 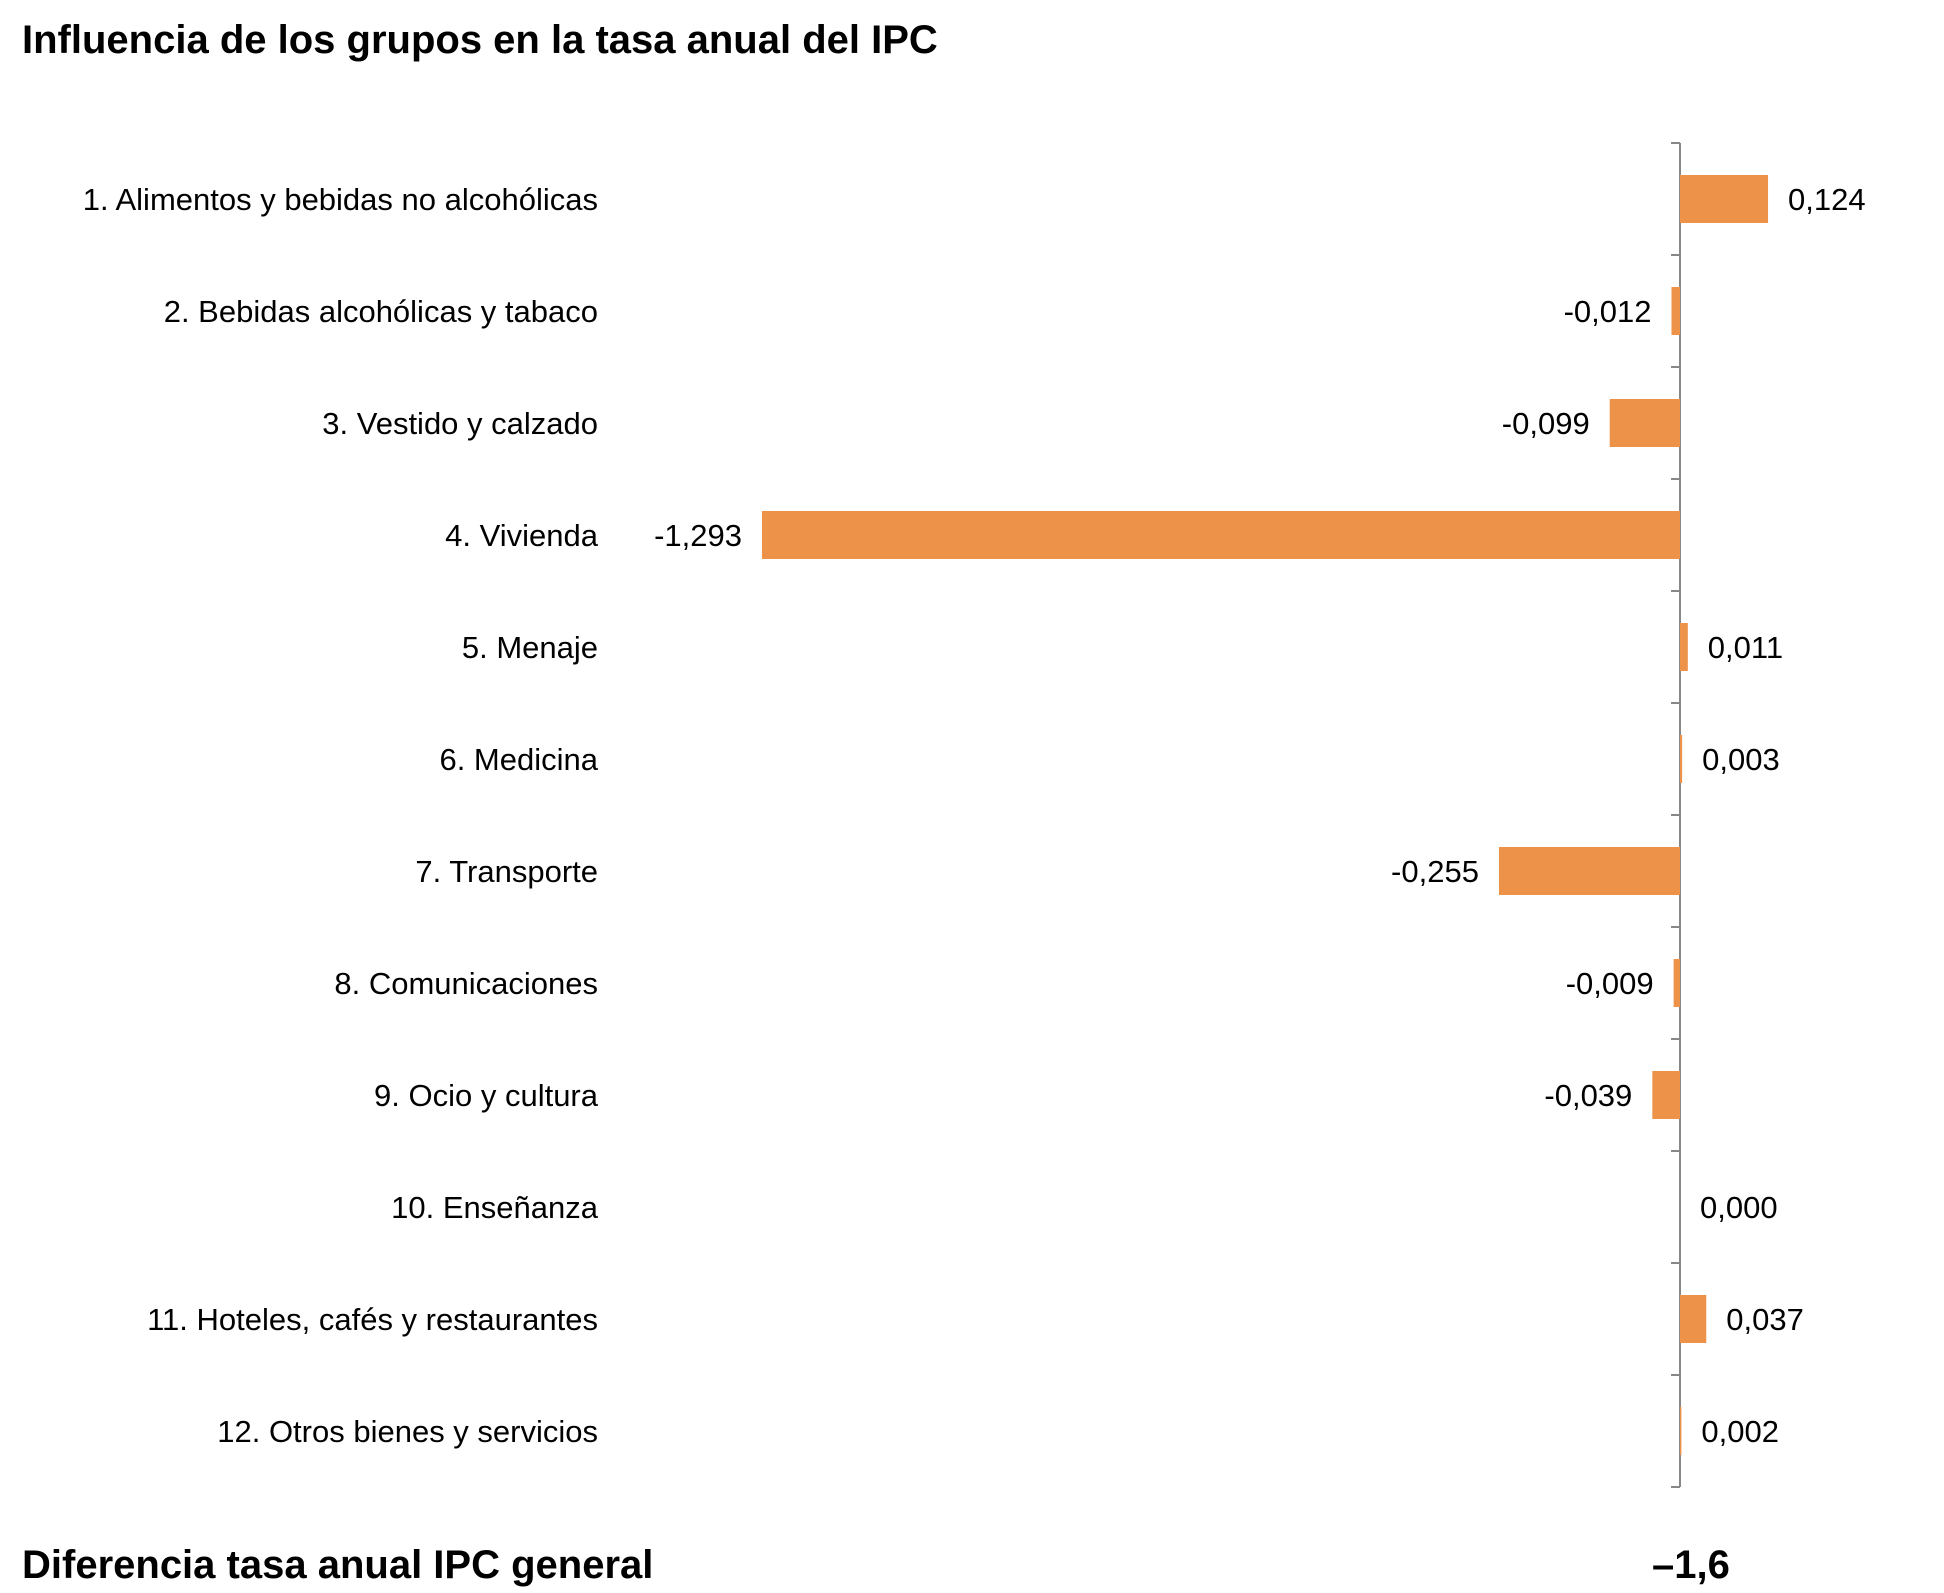 What do you see at coordinates (486, 1095) in the screenshot?
I see `category-label: 9. Ocio y cultura` at bounding box center [486, 1095].